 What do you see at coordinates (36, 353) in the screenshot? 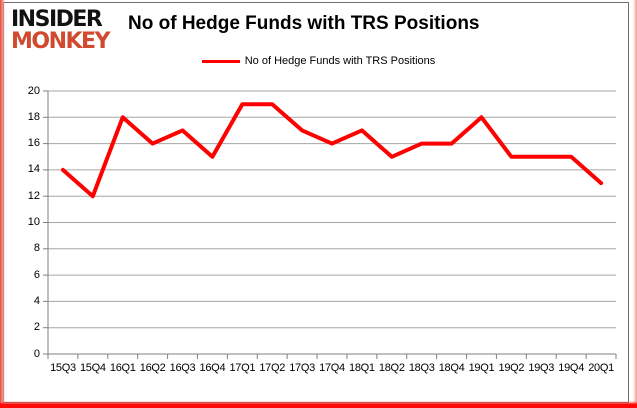
I see `y-axis-tick-label: 0` at bounding box center [36, 353].